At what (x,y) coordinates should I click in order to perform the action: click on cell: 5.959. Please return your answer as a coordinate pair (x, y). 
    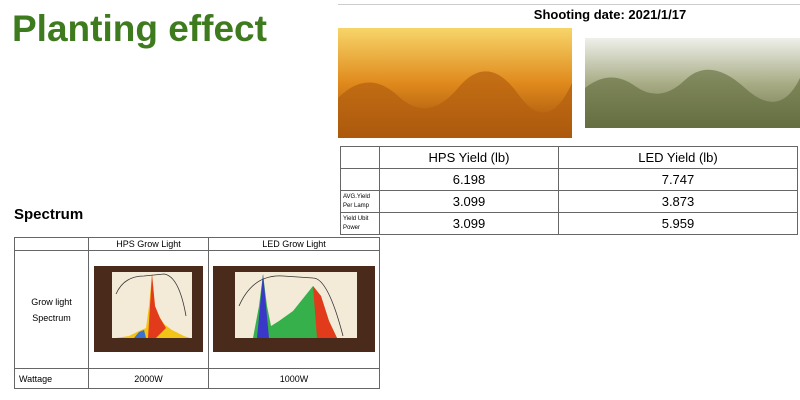
    Looking at the image, I should click on (678, 223).